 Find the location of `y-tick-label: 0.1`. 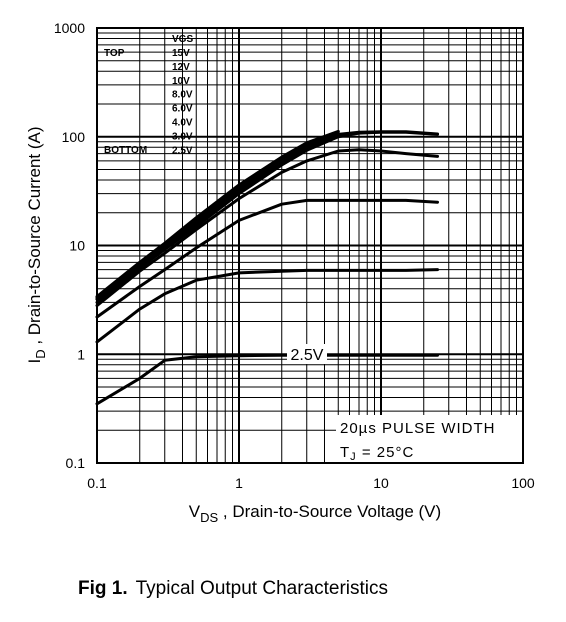

y-tick-label: 0.1 is located at coordinates (76, 463).